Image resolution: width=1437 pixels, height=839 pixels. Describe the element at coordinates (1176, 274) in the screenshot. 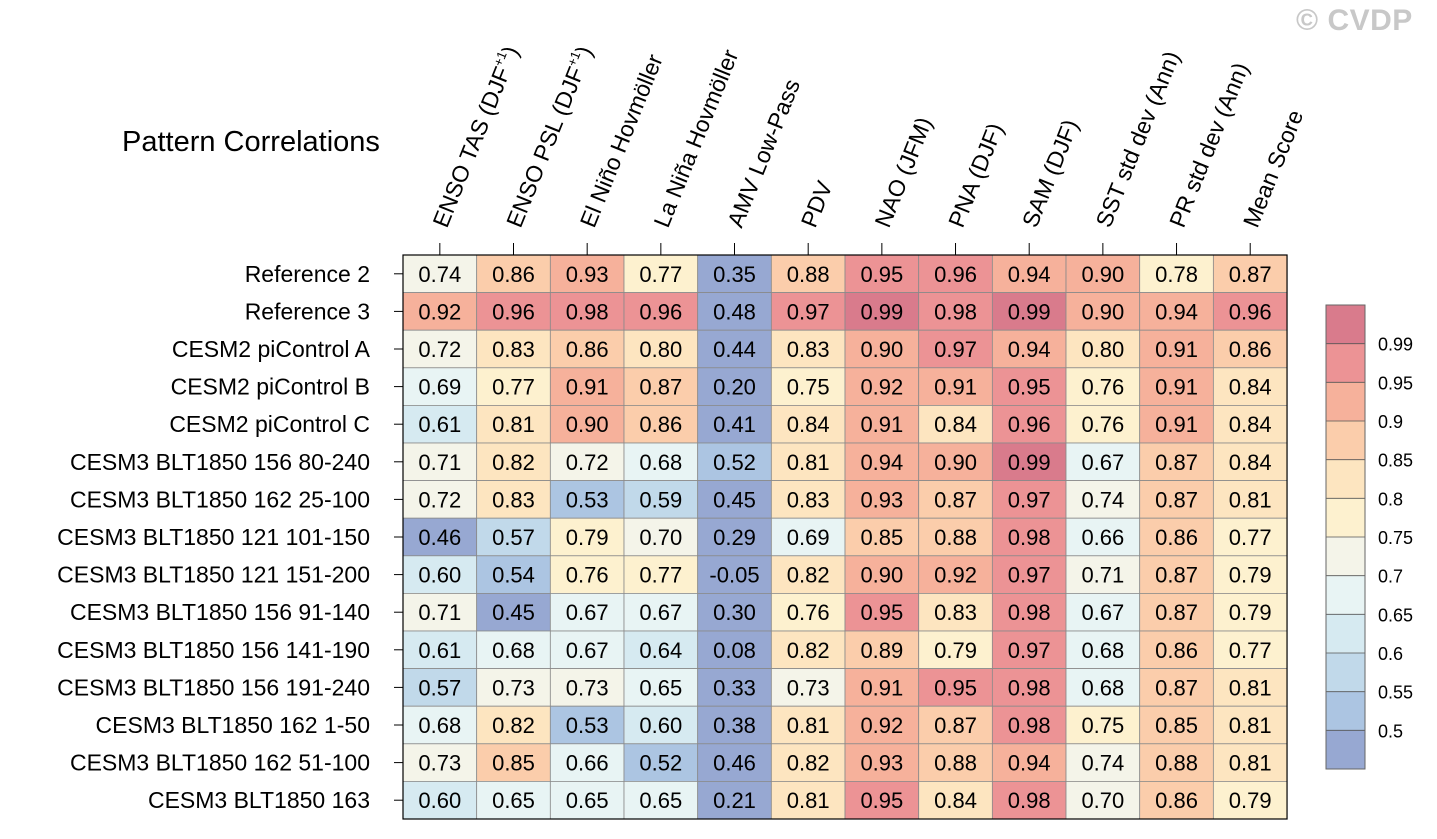

I see `cell-value: 0.78` at that location.